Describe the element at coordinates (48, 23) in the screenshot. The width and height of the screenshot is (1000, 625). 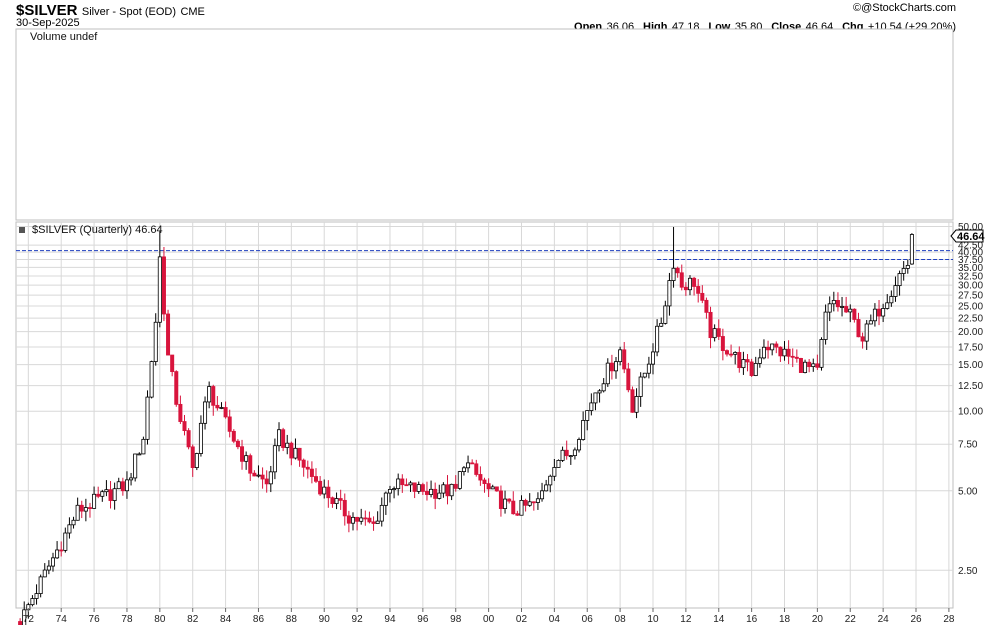
I see `date-label: 30-Sep-2025` at that location.